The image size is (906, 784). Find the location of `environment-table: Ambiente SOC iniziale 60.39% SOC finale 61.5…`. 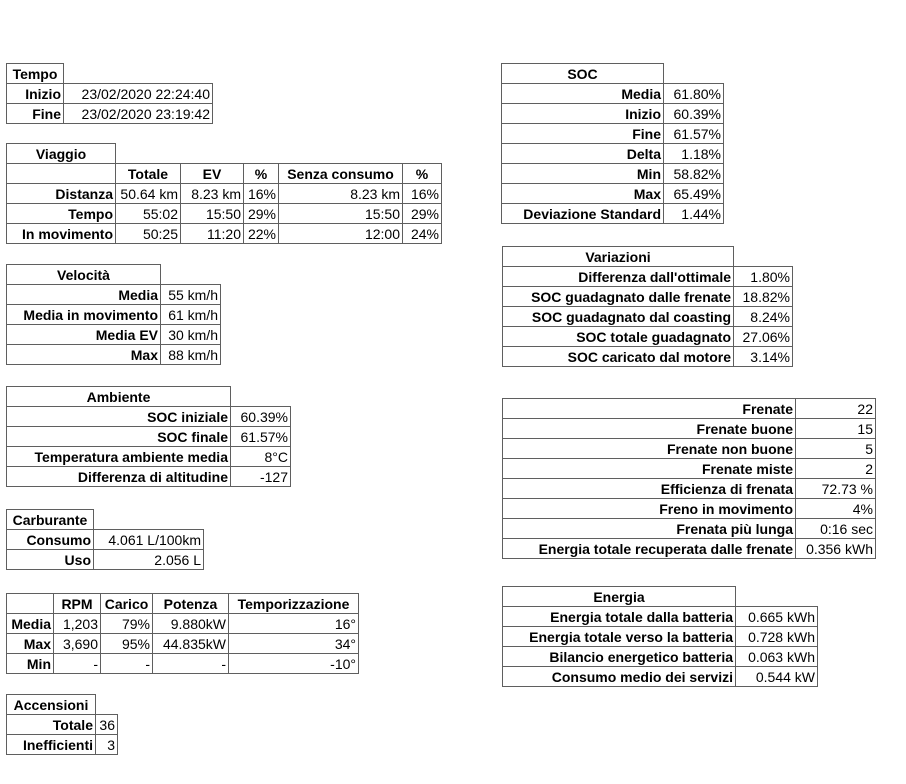

environment-table: Ambiente SOC iniziale 60.39% SOC finale 61.5… is located at coordinates (148, 436).